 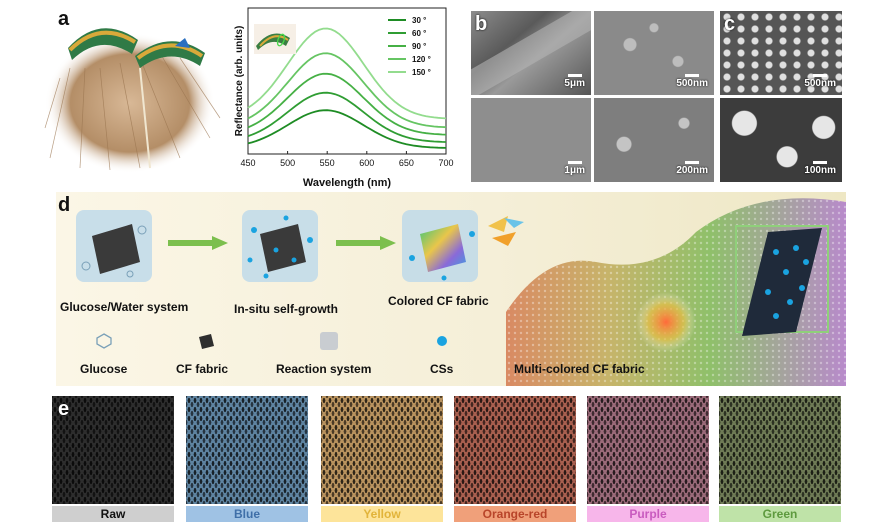 What do you see at coordinates (574, 168) in the screenshot?
I see `scale-bar-b3: 1μm` at bounding box center [574, 168].